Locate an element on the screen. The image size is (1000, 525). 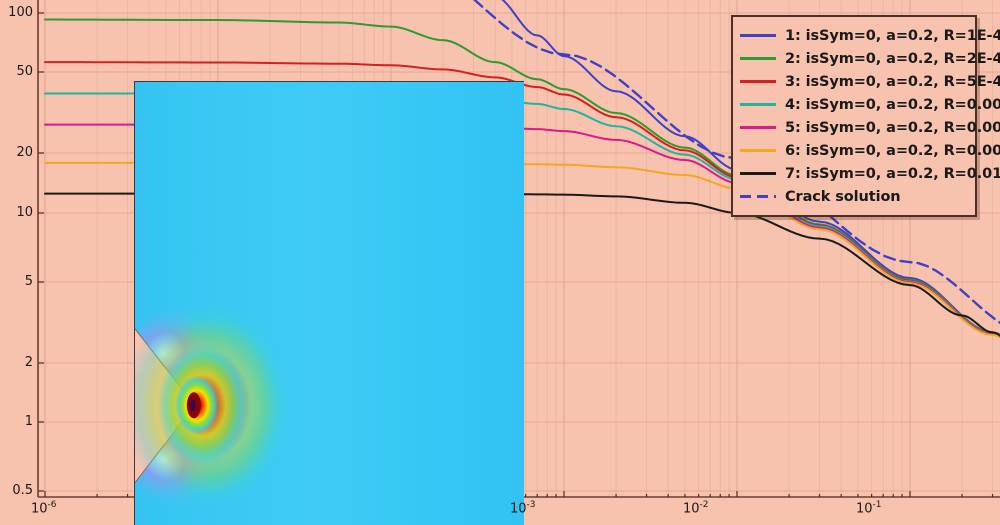
y-tick-label-0: 100 is located at coordinates (20, 12).